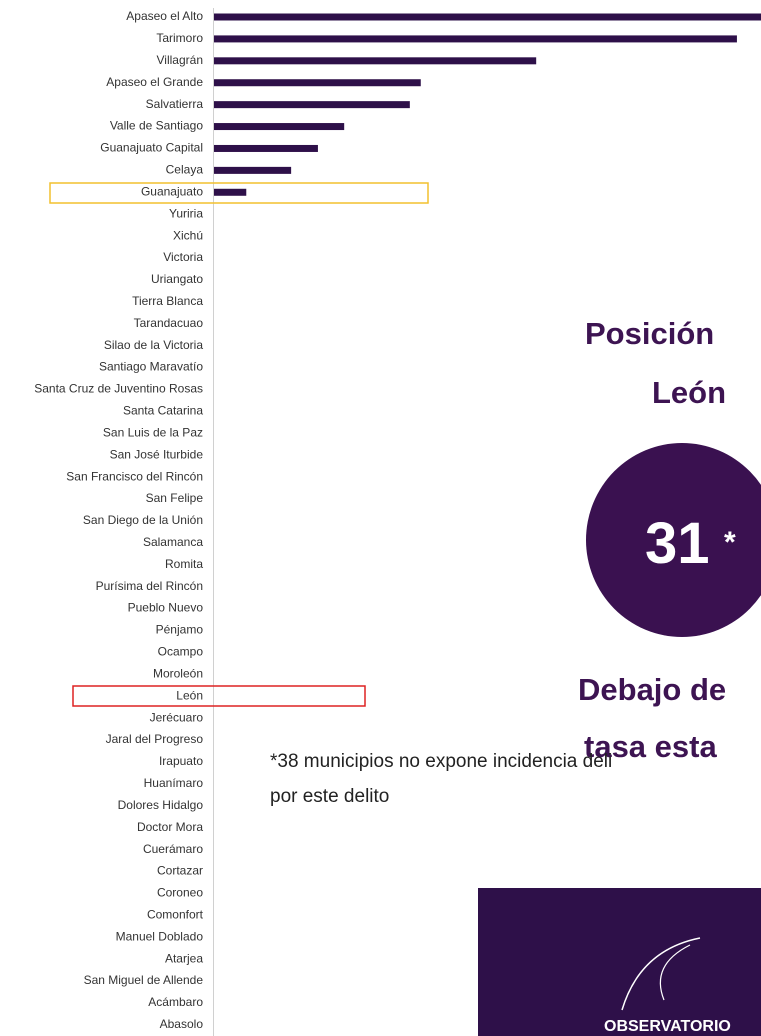 Image resolution: width=761 pixels, height=1036 pixels. Describe the element at coordinates (175, 498) in the screenshot. I see `y-tick-label: San Felipe` at that location.